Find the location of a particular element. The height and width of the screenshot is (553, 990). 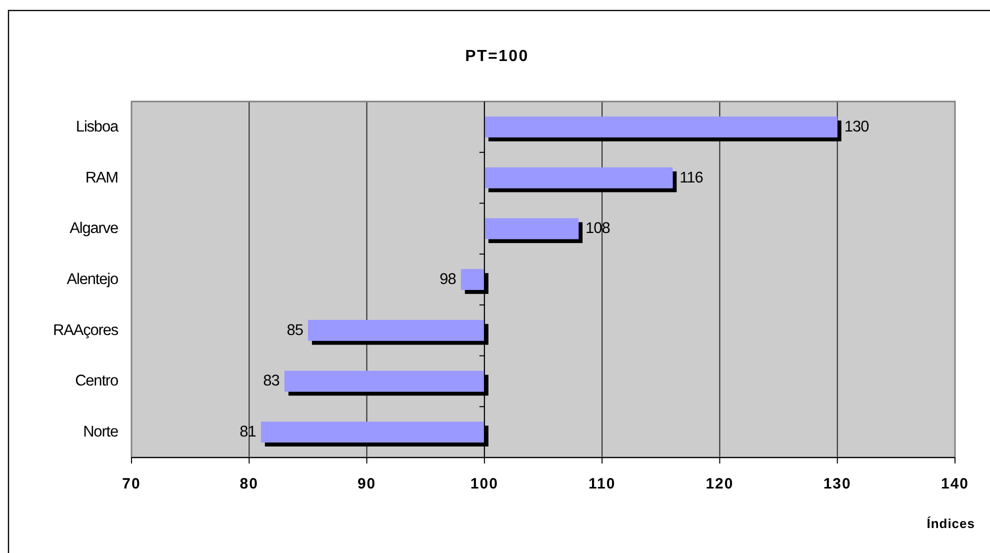

x-tick-label: 70 is located at coordinates (131, 484).